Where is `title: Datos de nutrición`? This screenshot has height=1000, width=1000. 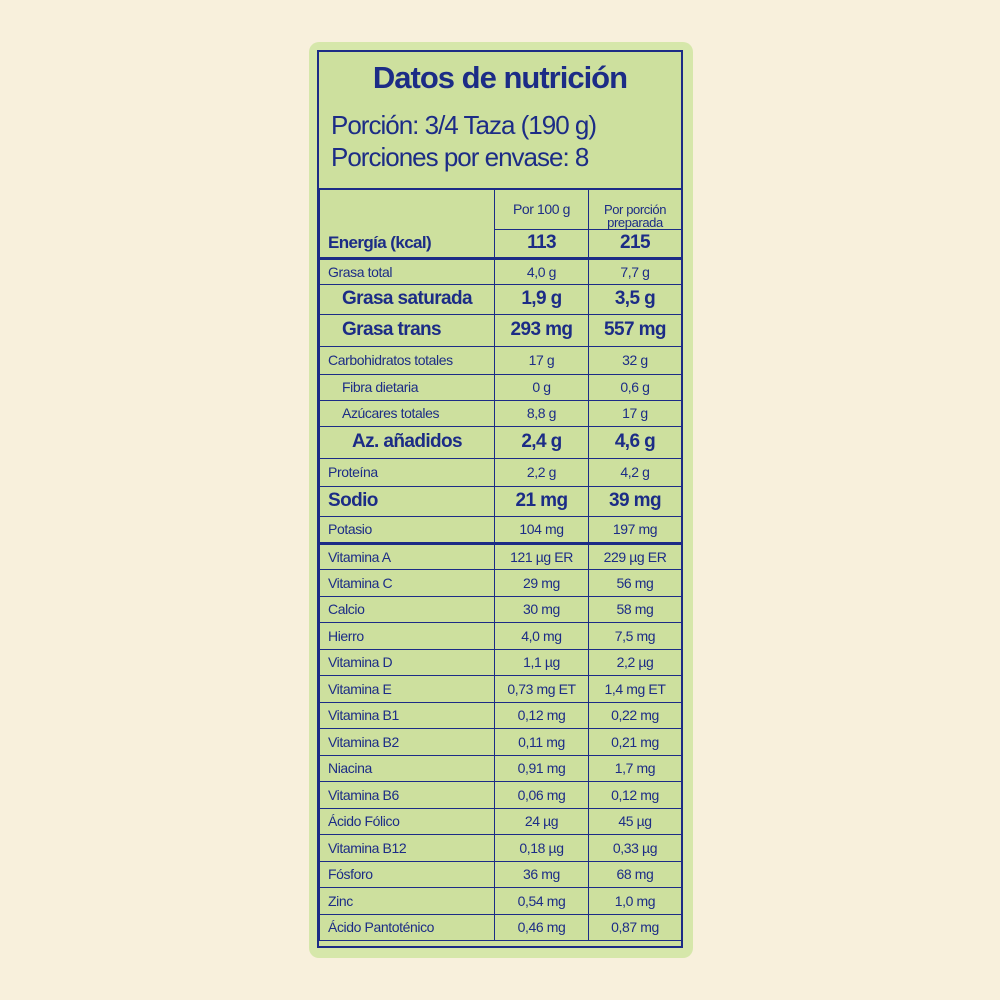
title: Datos de nutrición is located at coordinates (500, 77).